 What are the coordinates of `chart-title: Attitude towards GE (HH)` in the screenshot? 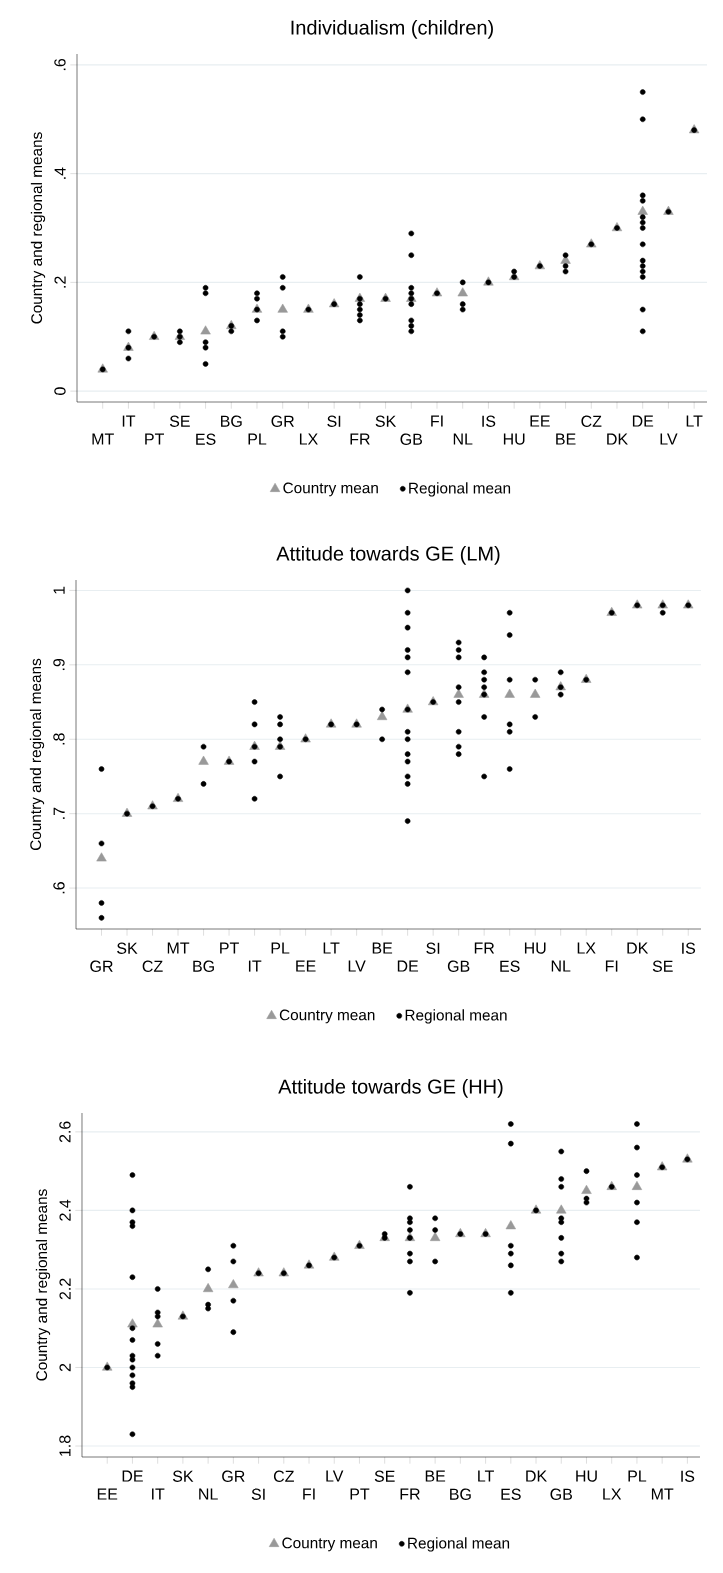 It's located at (390, 1088).